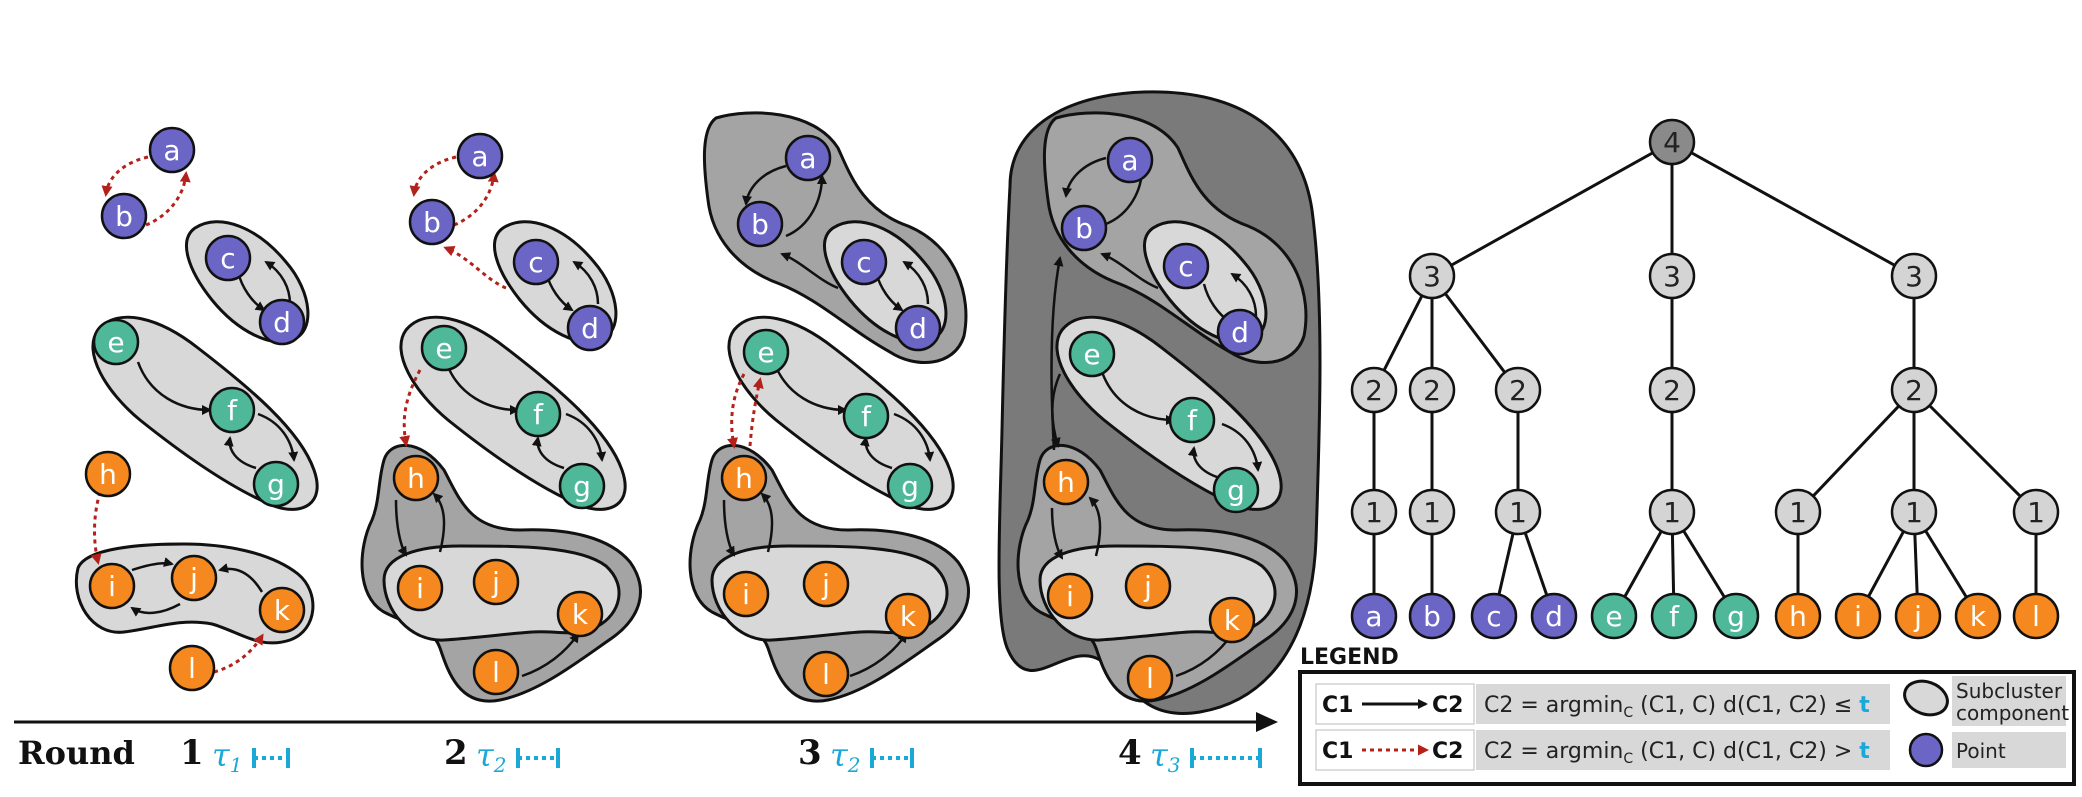 Image resolution: width=2082 pixels, height=797 pixels. I want to click on r2-point-b-label: b, so click(432, 222).